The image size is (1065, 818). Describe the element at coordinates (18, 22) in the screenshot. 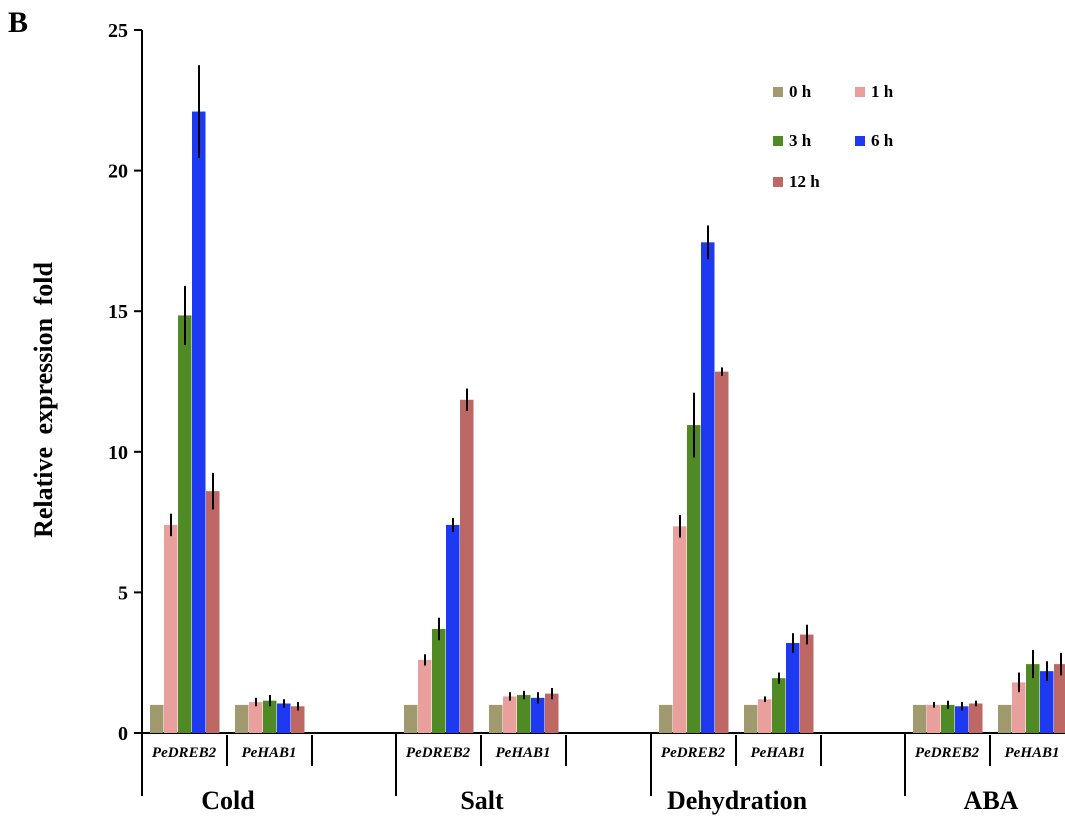

I see `panel-letter: B` at that location.